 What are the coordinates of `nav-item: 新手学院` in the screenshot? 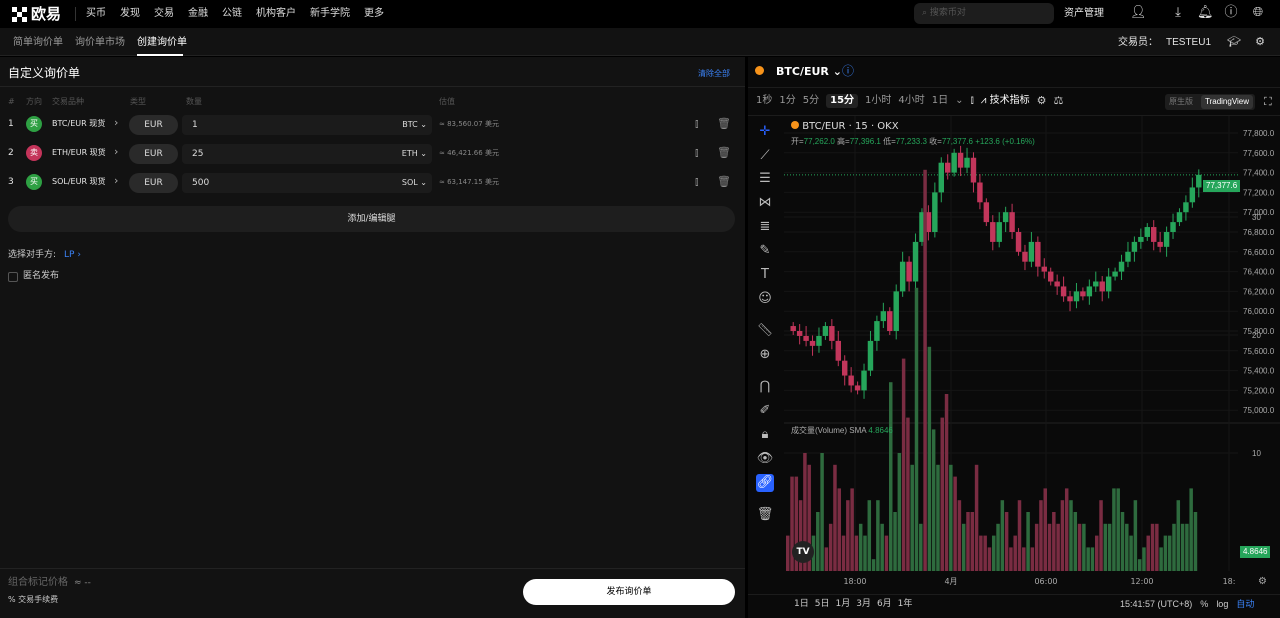 It's located at (330, 13).